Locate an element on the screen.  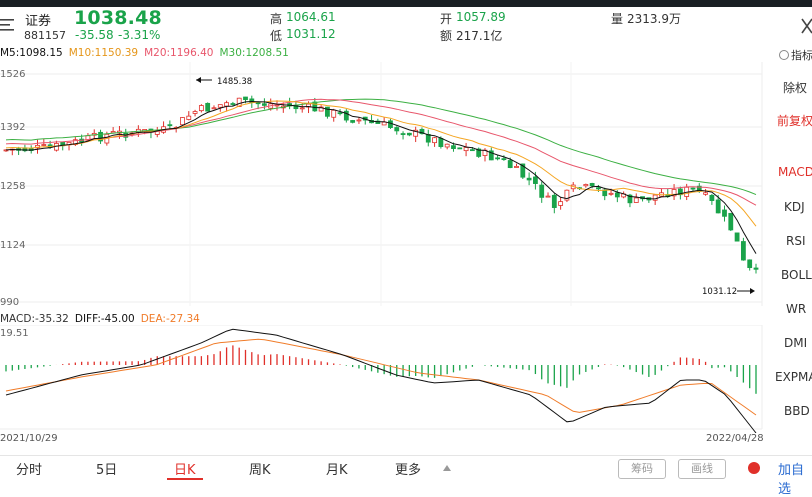
last-price: 1038.48 is located at coordinates (118, 18).